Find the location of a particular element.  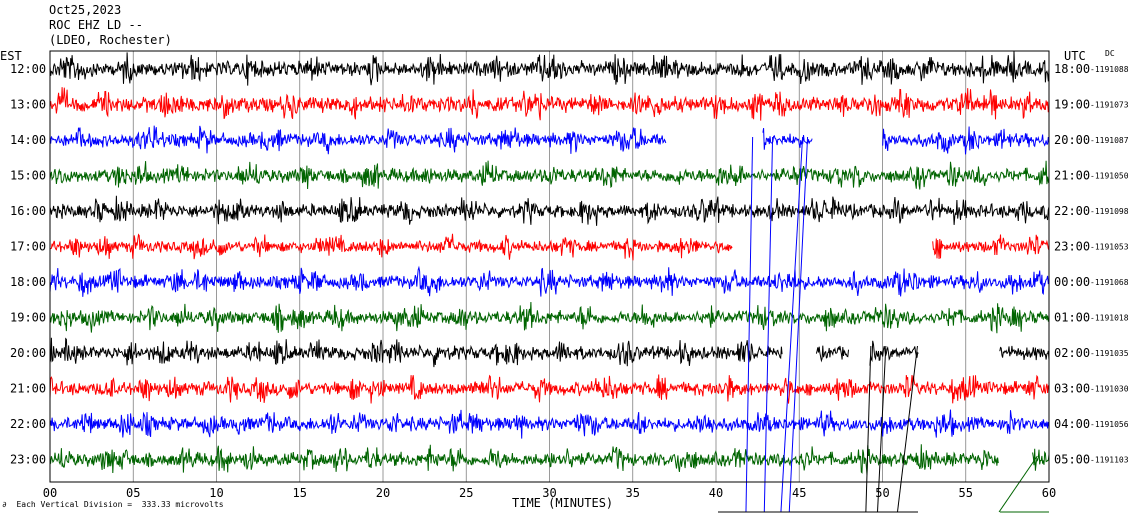

dc-offset-label: -1191030 is located at coordinates (1109, 389).